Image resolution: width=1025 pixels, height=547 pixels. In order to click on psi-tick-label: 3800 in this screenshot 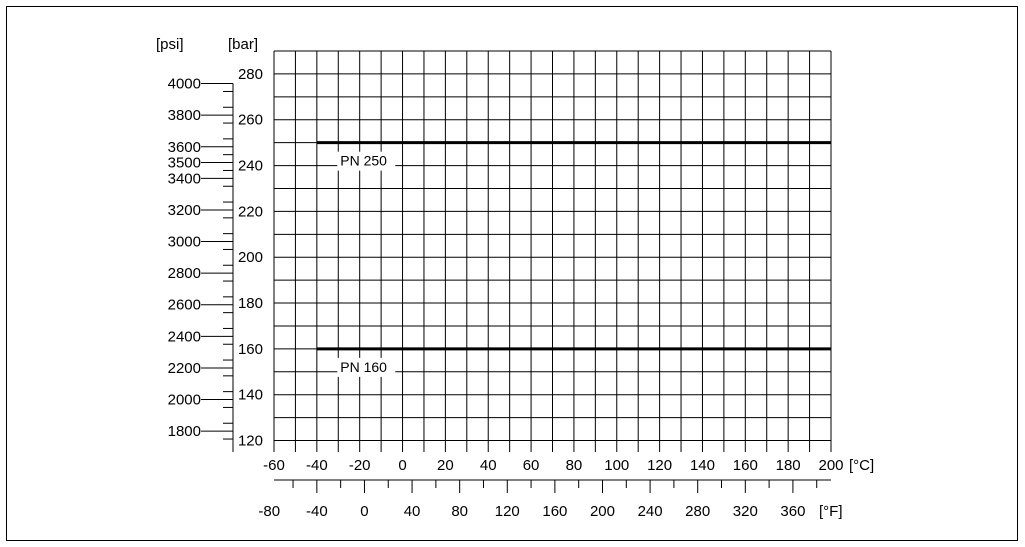, I will do `click(184, 115)`.